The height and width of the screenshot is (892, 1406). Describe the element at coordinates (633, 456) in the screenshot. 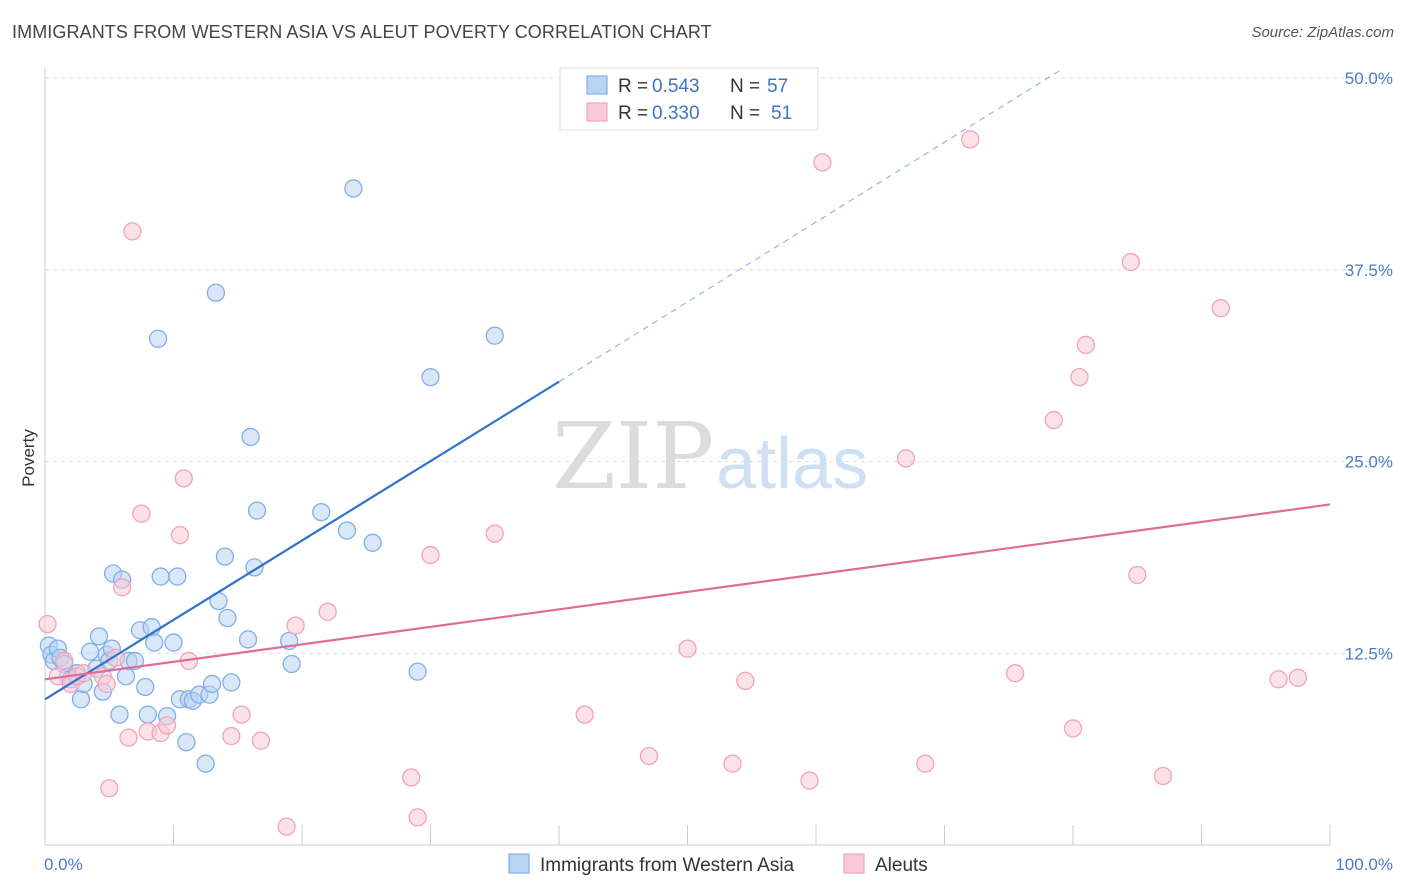

I see `watermark-zip: ZIP` at that location.